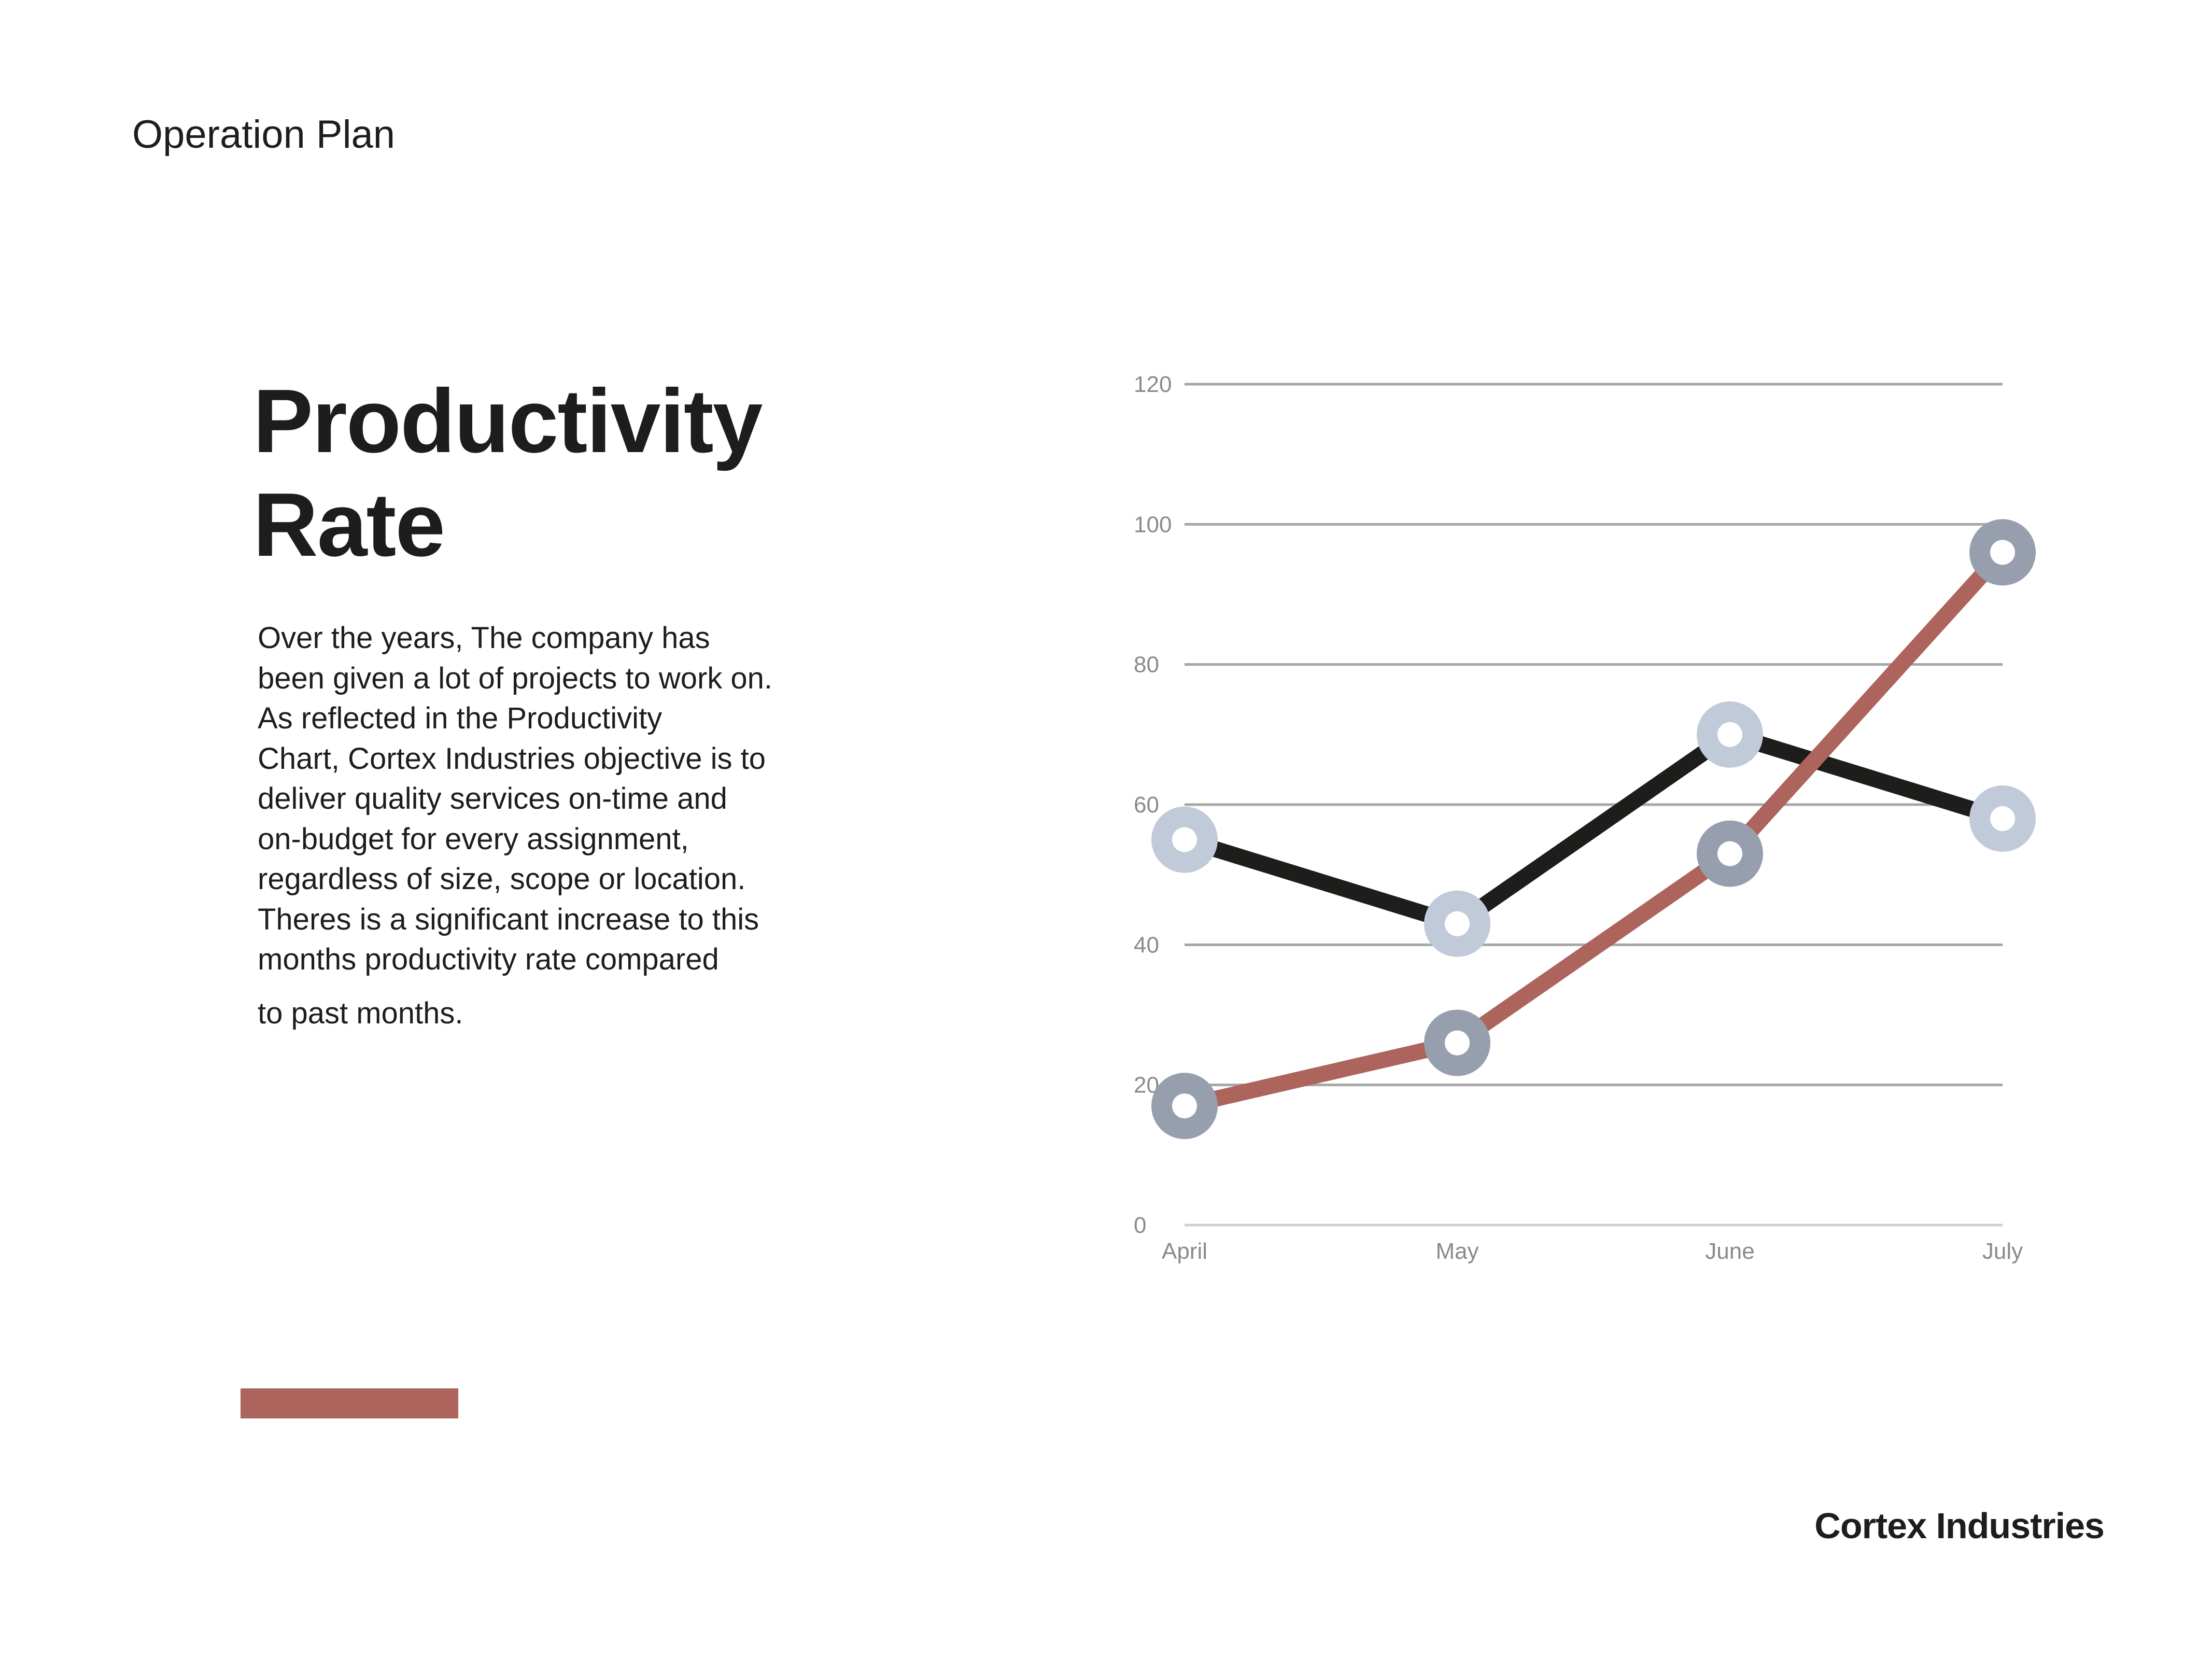  Describe the element at coordinates (1184, 1251) in the screenshot. I see `x-tick-label: April` at that location.